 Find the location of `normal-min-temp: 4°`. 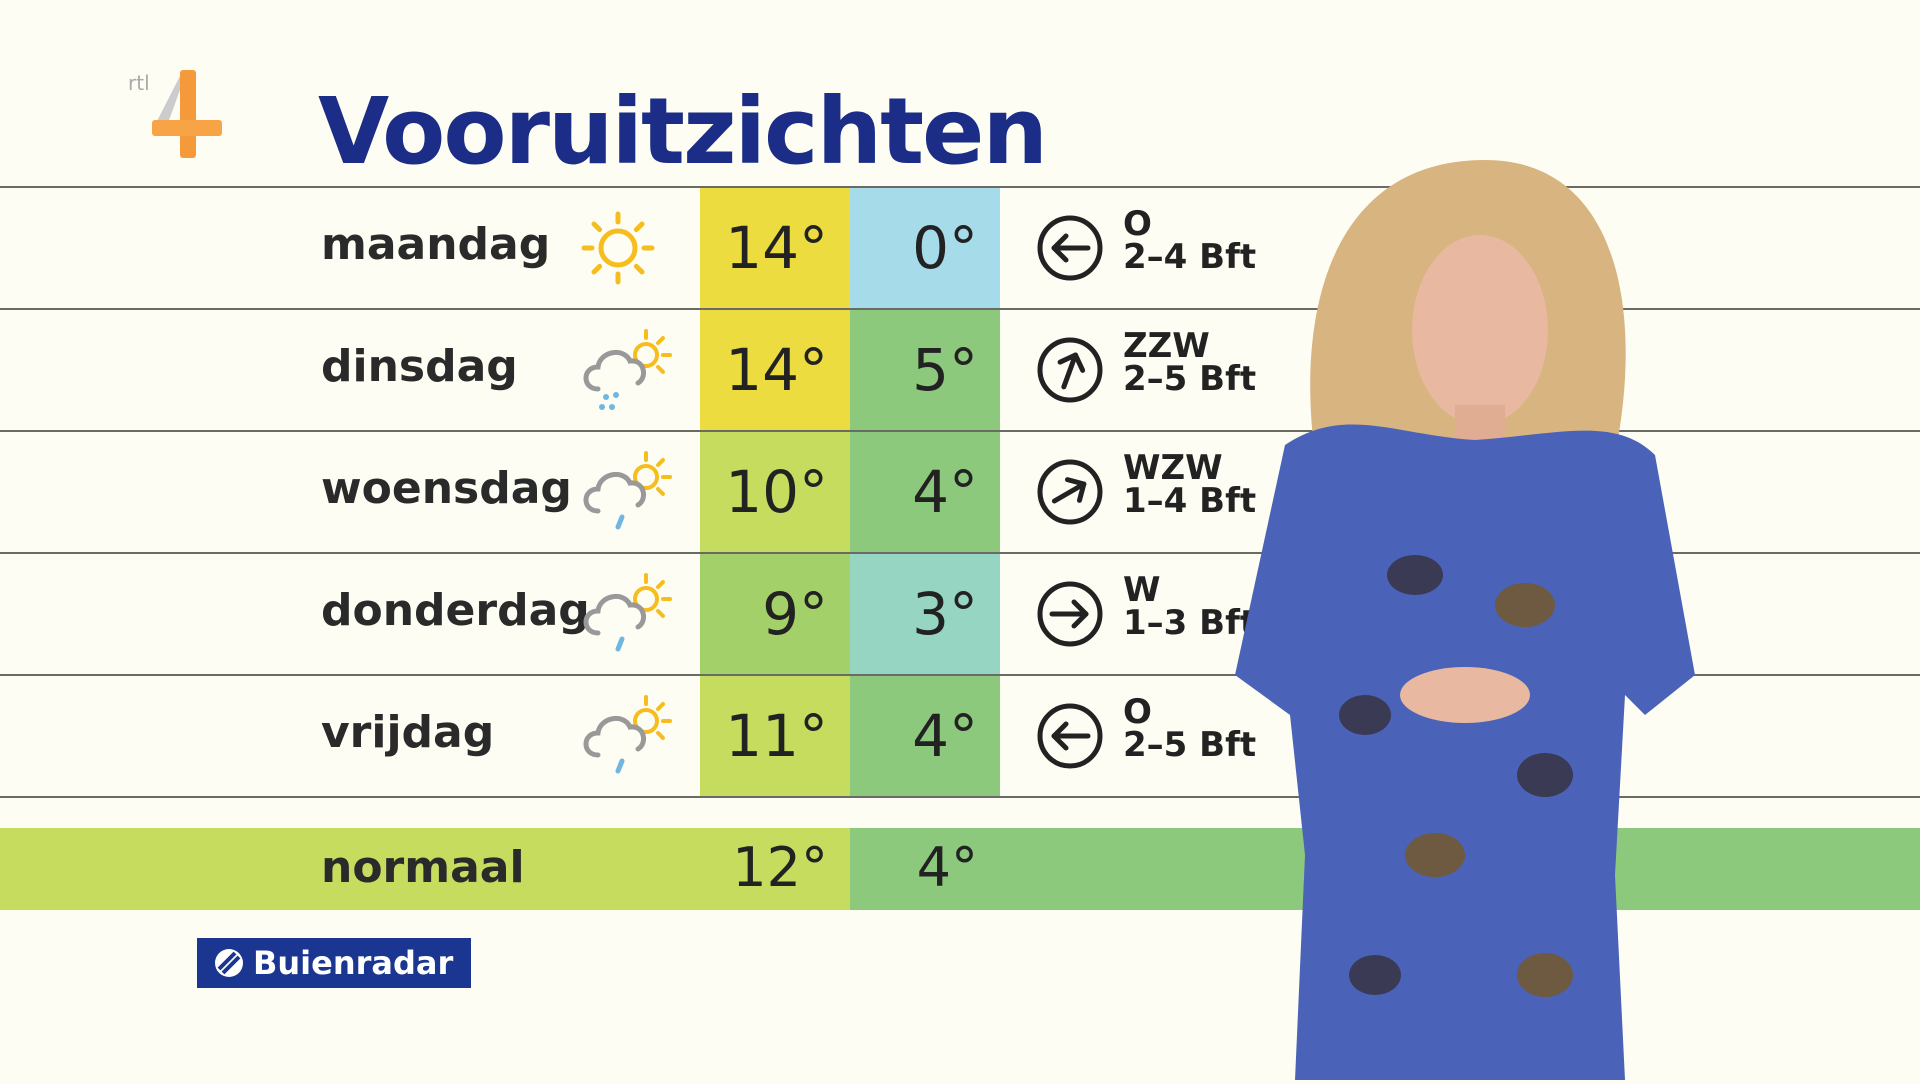

normal-min-temp: 4° is located at coordinates (947, 867).